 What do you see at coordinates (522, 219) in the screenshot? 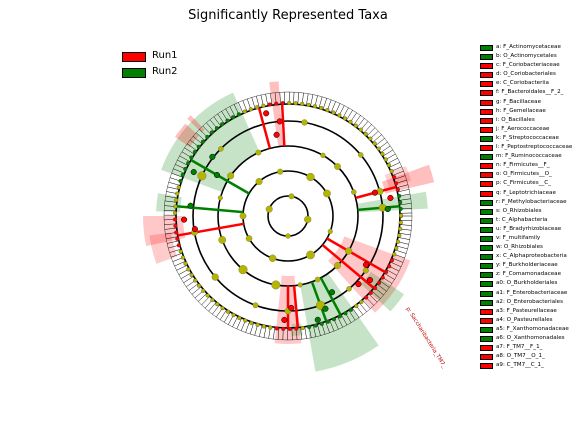
I see `taxa-key-label: t: C_Alphabacteria` at bounding box center [522, 219].